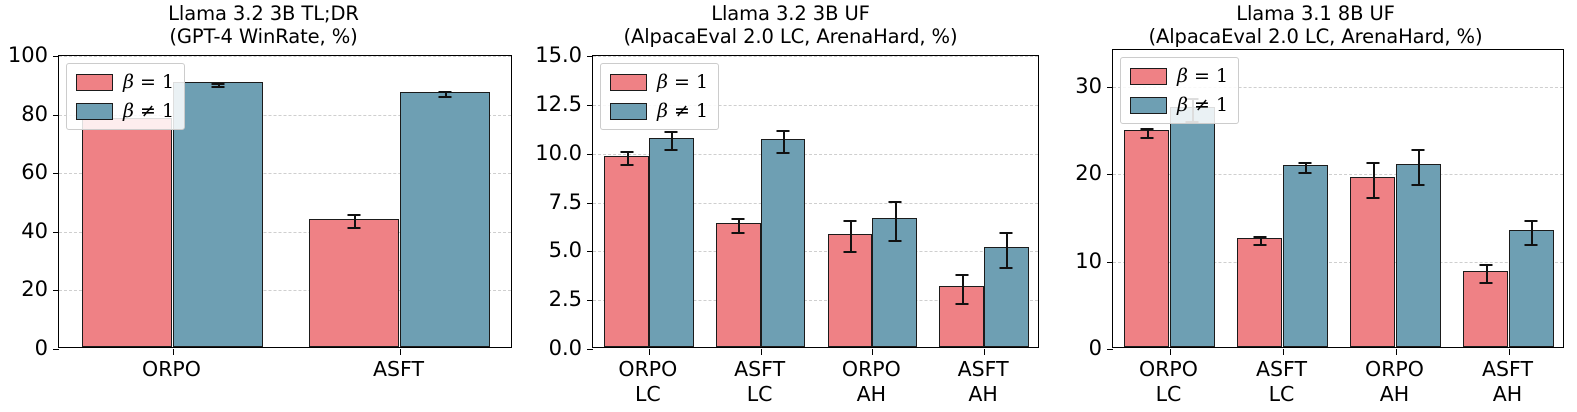  I want to click on y-tick-label: 100, so click(27, 55).